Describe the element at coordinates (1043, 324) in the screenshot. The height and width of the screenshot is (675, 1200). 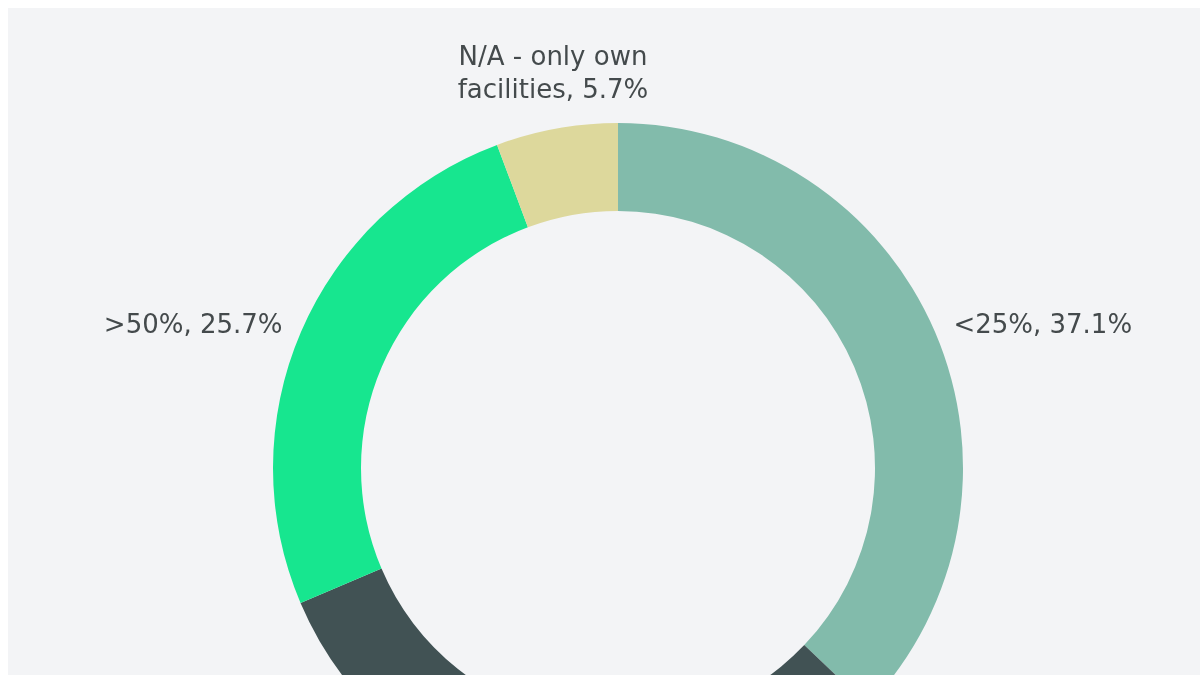
I see `slice-label: <25%, 37.1%` at that location.